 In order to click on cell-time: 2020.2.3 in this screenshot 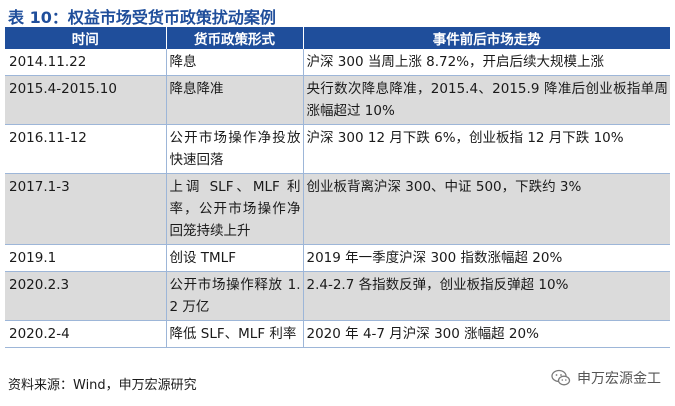, I will do `click(85, 296)`.